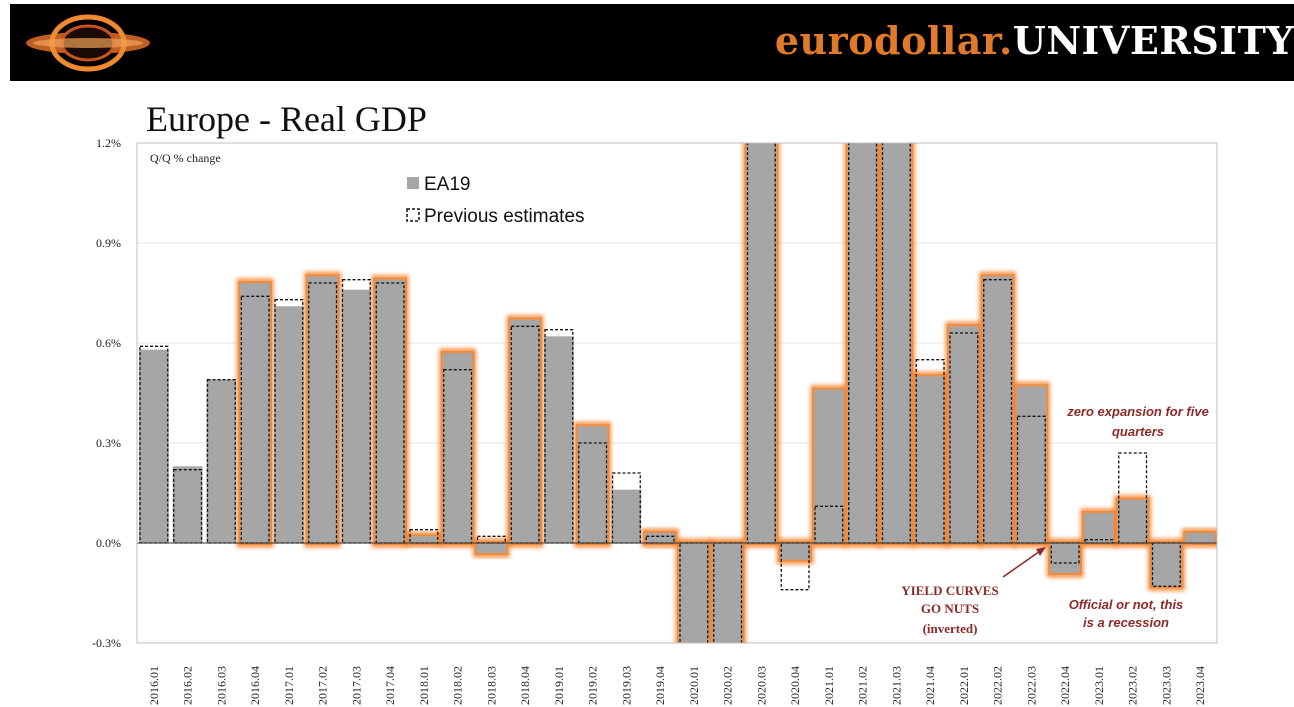  What do you see at coordinates (106, 643) in the screenshot?
I see `y-tick-label: -0.3%` at bounding box center [106, 643].